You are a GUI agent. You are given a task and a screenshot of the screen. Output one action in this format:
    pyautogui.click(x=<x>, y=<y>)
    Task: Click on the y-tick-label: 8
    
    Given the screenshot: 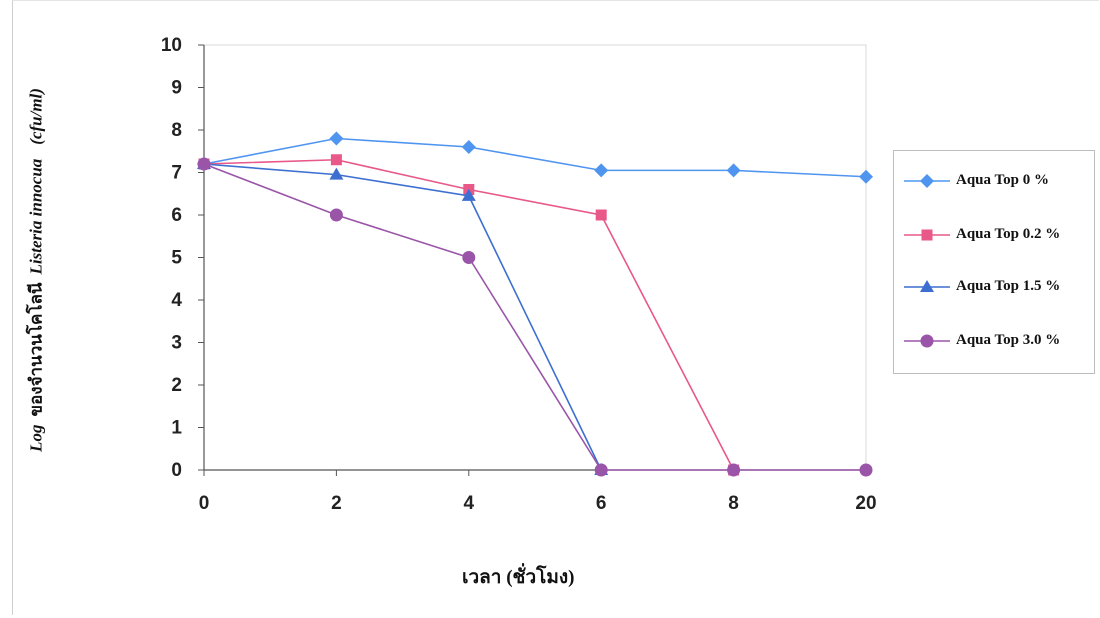 What is the action you would take?
    pyautogui.click(x=176, y=130)
    